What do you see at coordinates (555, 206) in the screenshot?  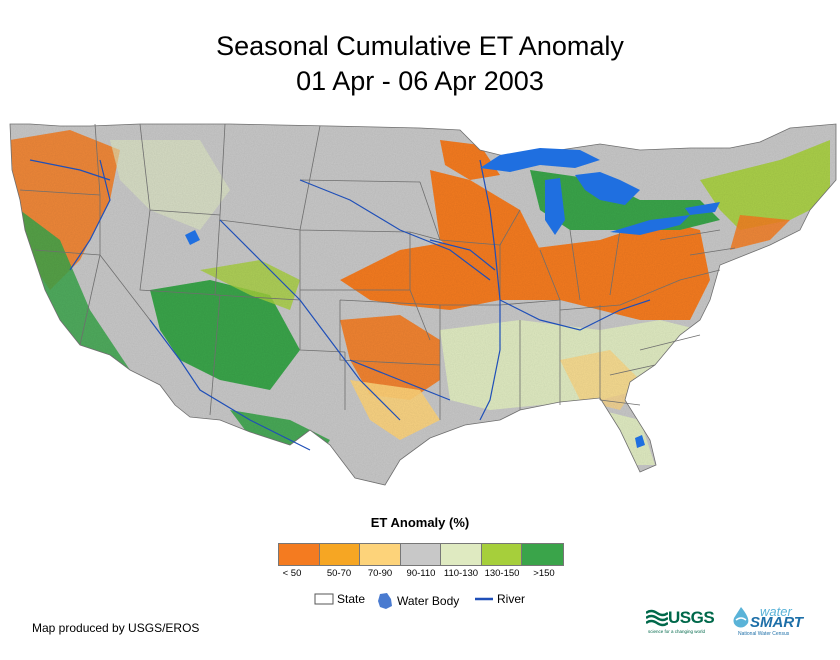 I see `lake-michigan` at bounding box center [555, 206].